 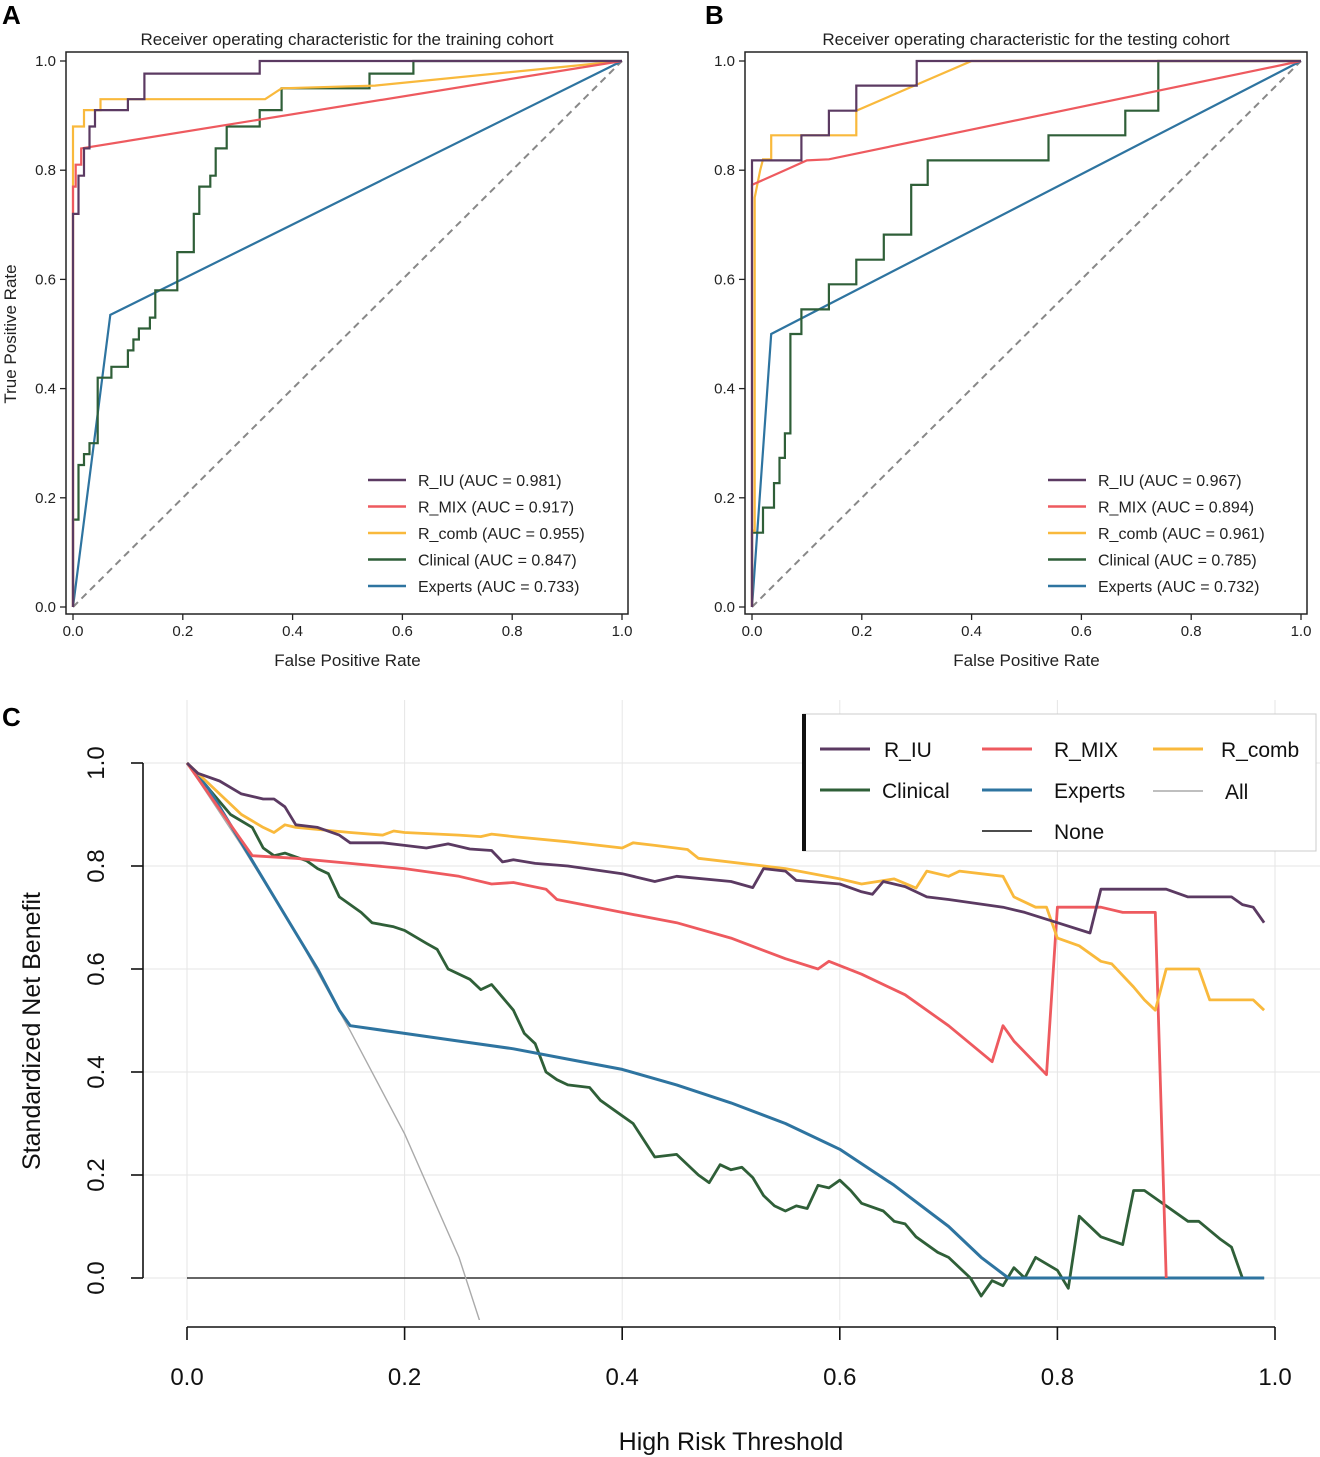 I want to click on dca-x-tick-label: 0.0, so click(x=186, y=1377).